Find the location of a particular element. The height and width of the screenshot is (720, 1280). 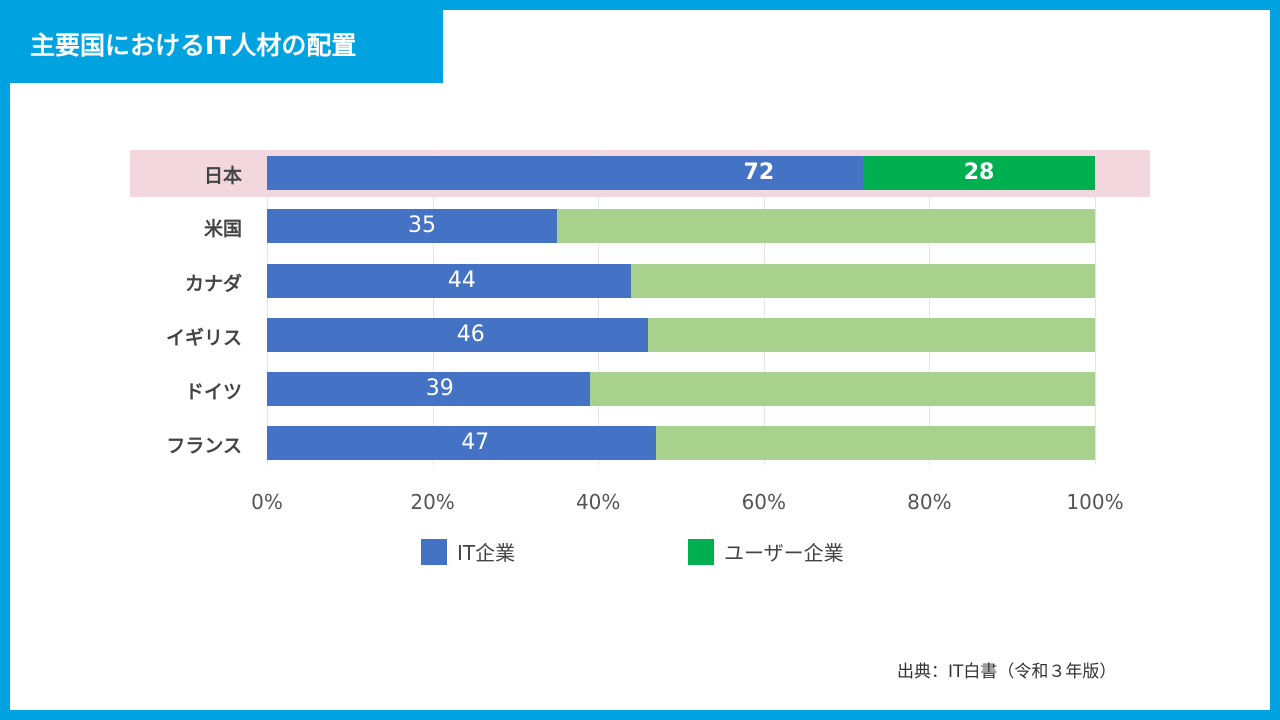

legend-label-user: ユーザー企業 is located at coordinates (784, 553).